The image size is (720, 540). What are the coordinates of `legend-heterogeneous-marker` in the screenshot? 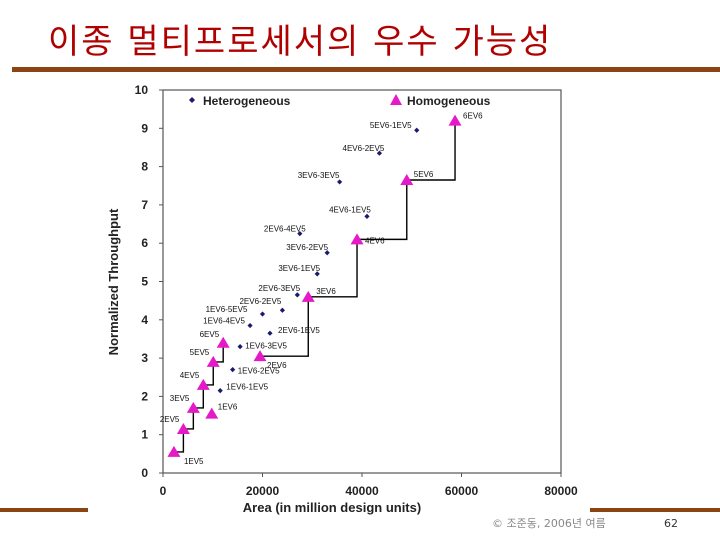 It's located at (192, 100).